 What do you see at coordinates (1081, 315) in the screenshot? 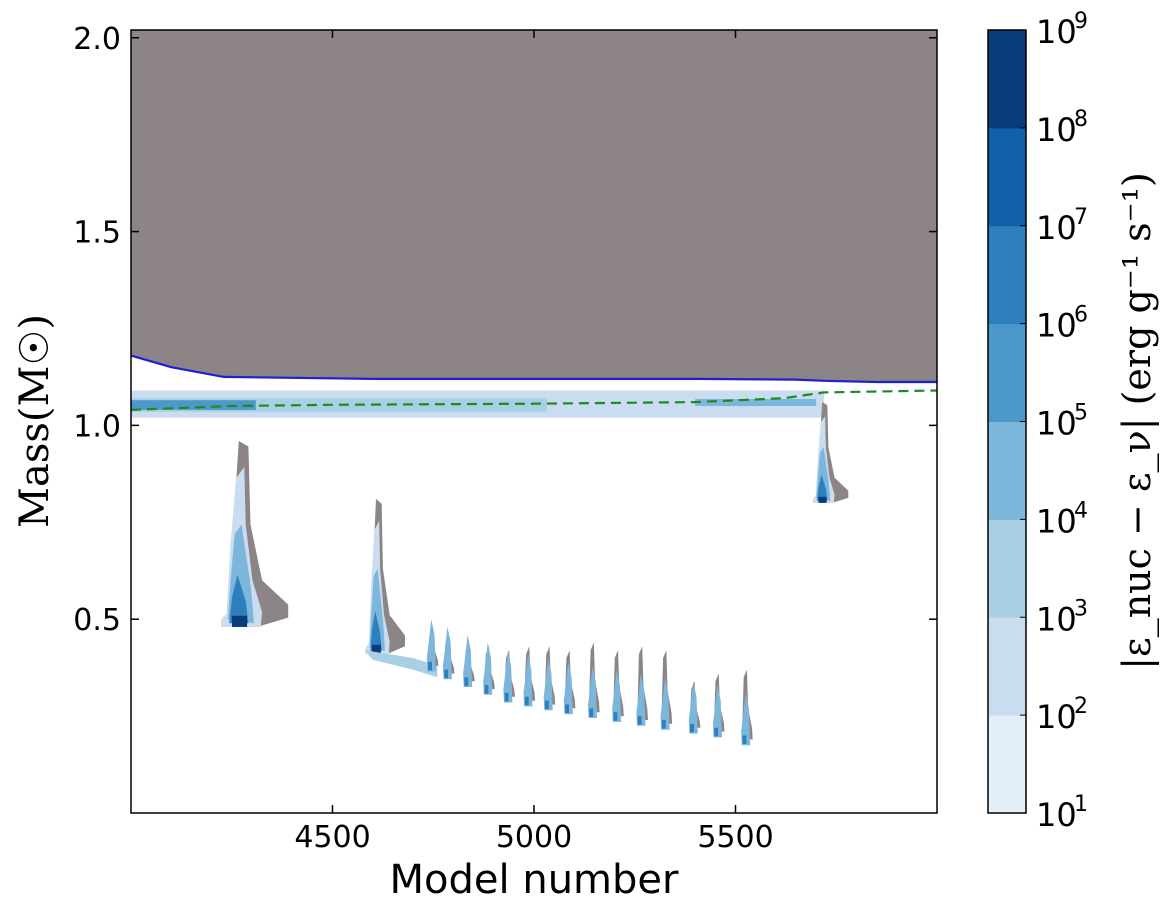
I see `colorbar-tick-exponent: 6` at bounding box center [1081, 315].